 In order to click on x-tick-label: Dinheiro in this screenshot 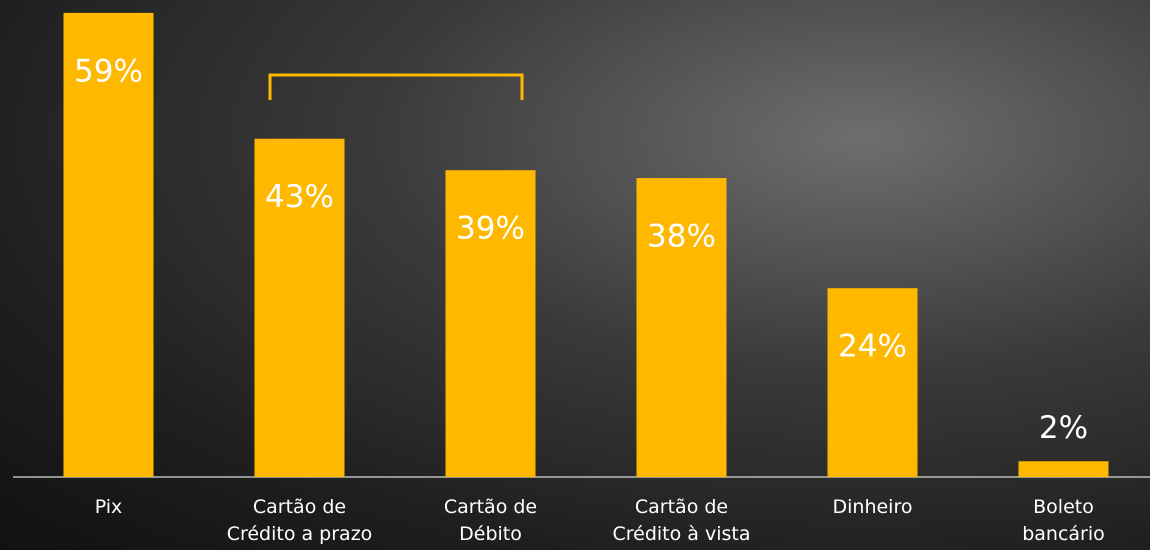, I will do `click(872, 507)`.